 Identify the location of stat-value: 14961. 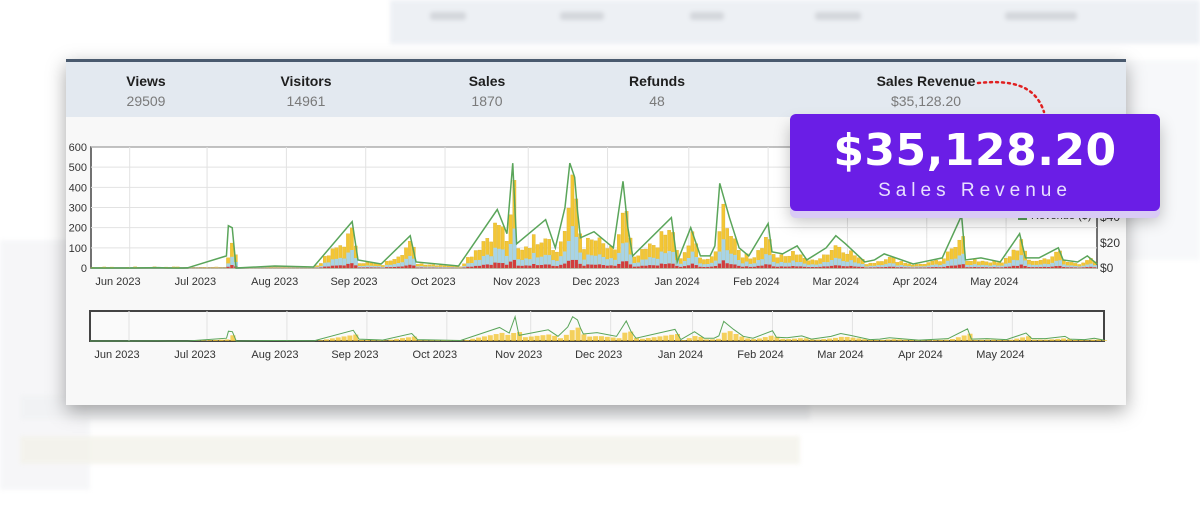
(306, 101).